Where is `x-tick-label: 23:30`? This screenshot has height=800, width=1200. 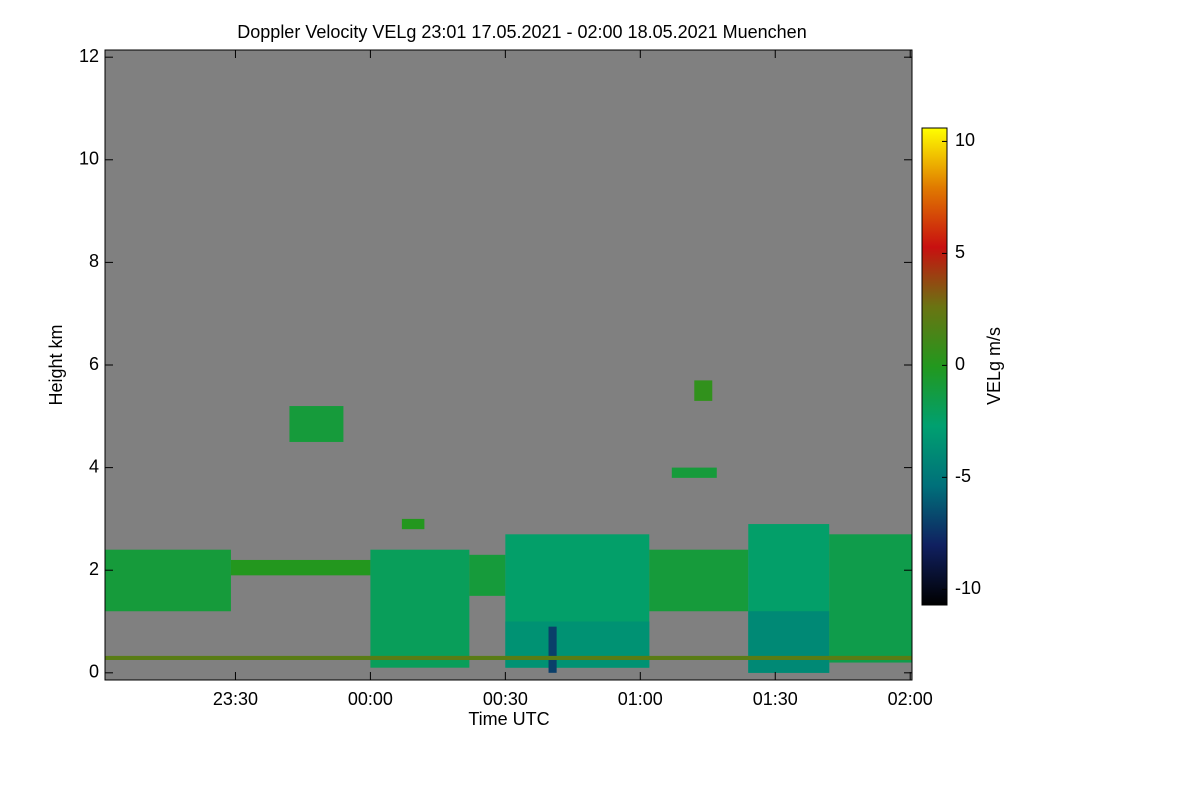 x-tick-label: 23:30 is located at coordinates (235, 699).